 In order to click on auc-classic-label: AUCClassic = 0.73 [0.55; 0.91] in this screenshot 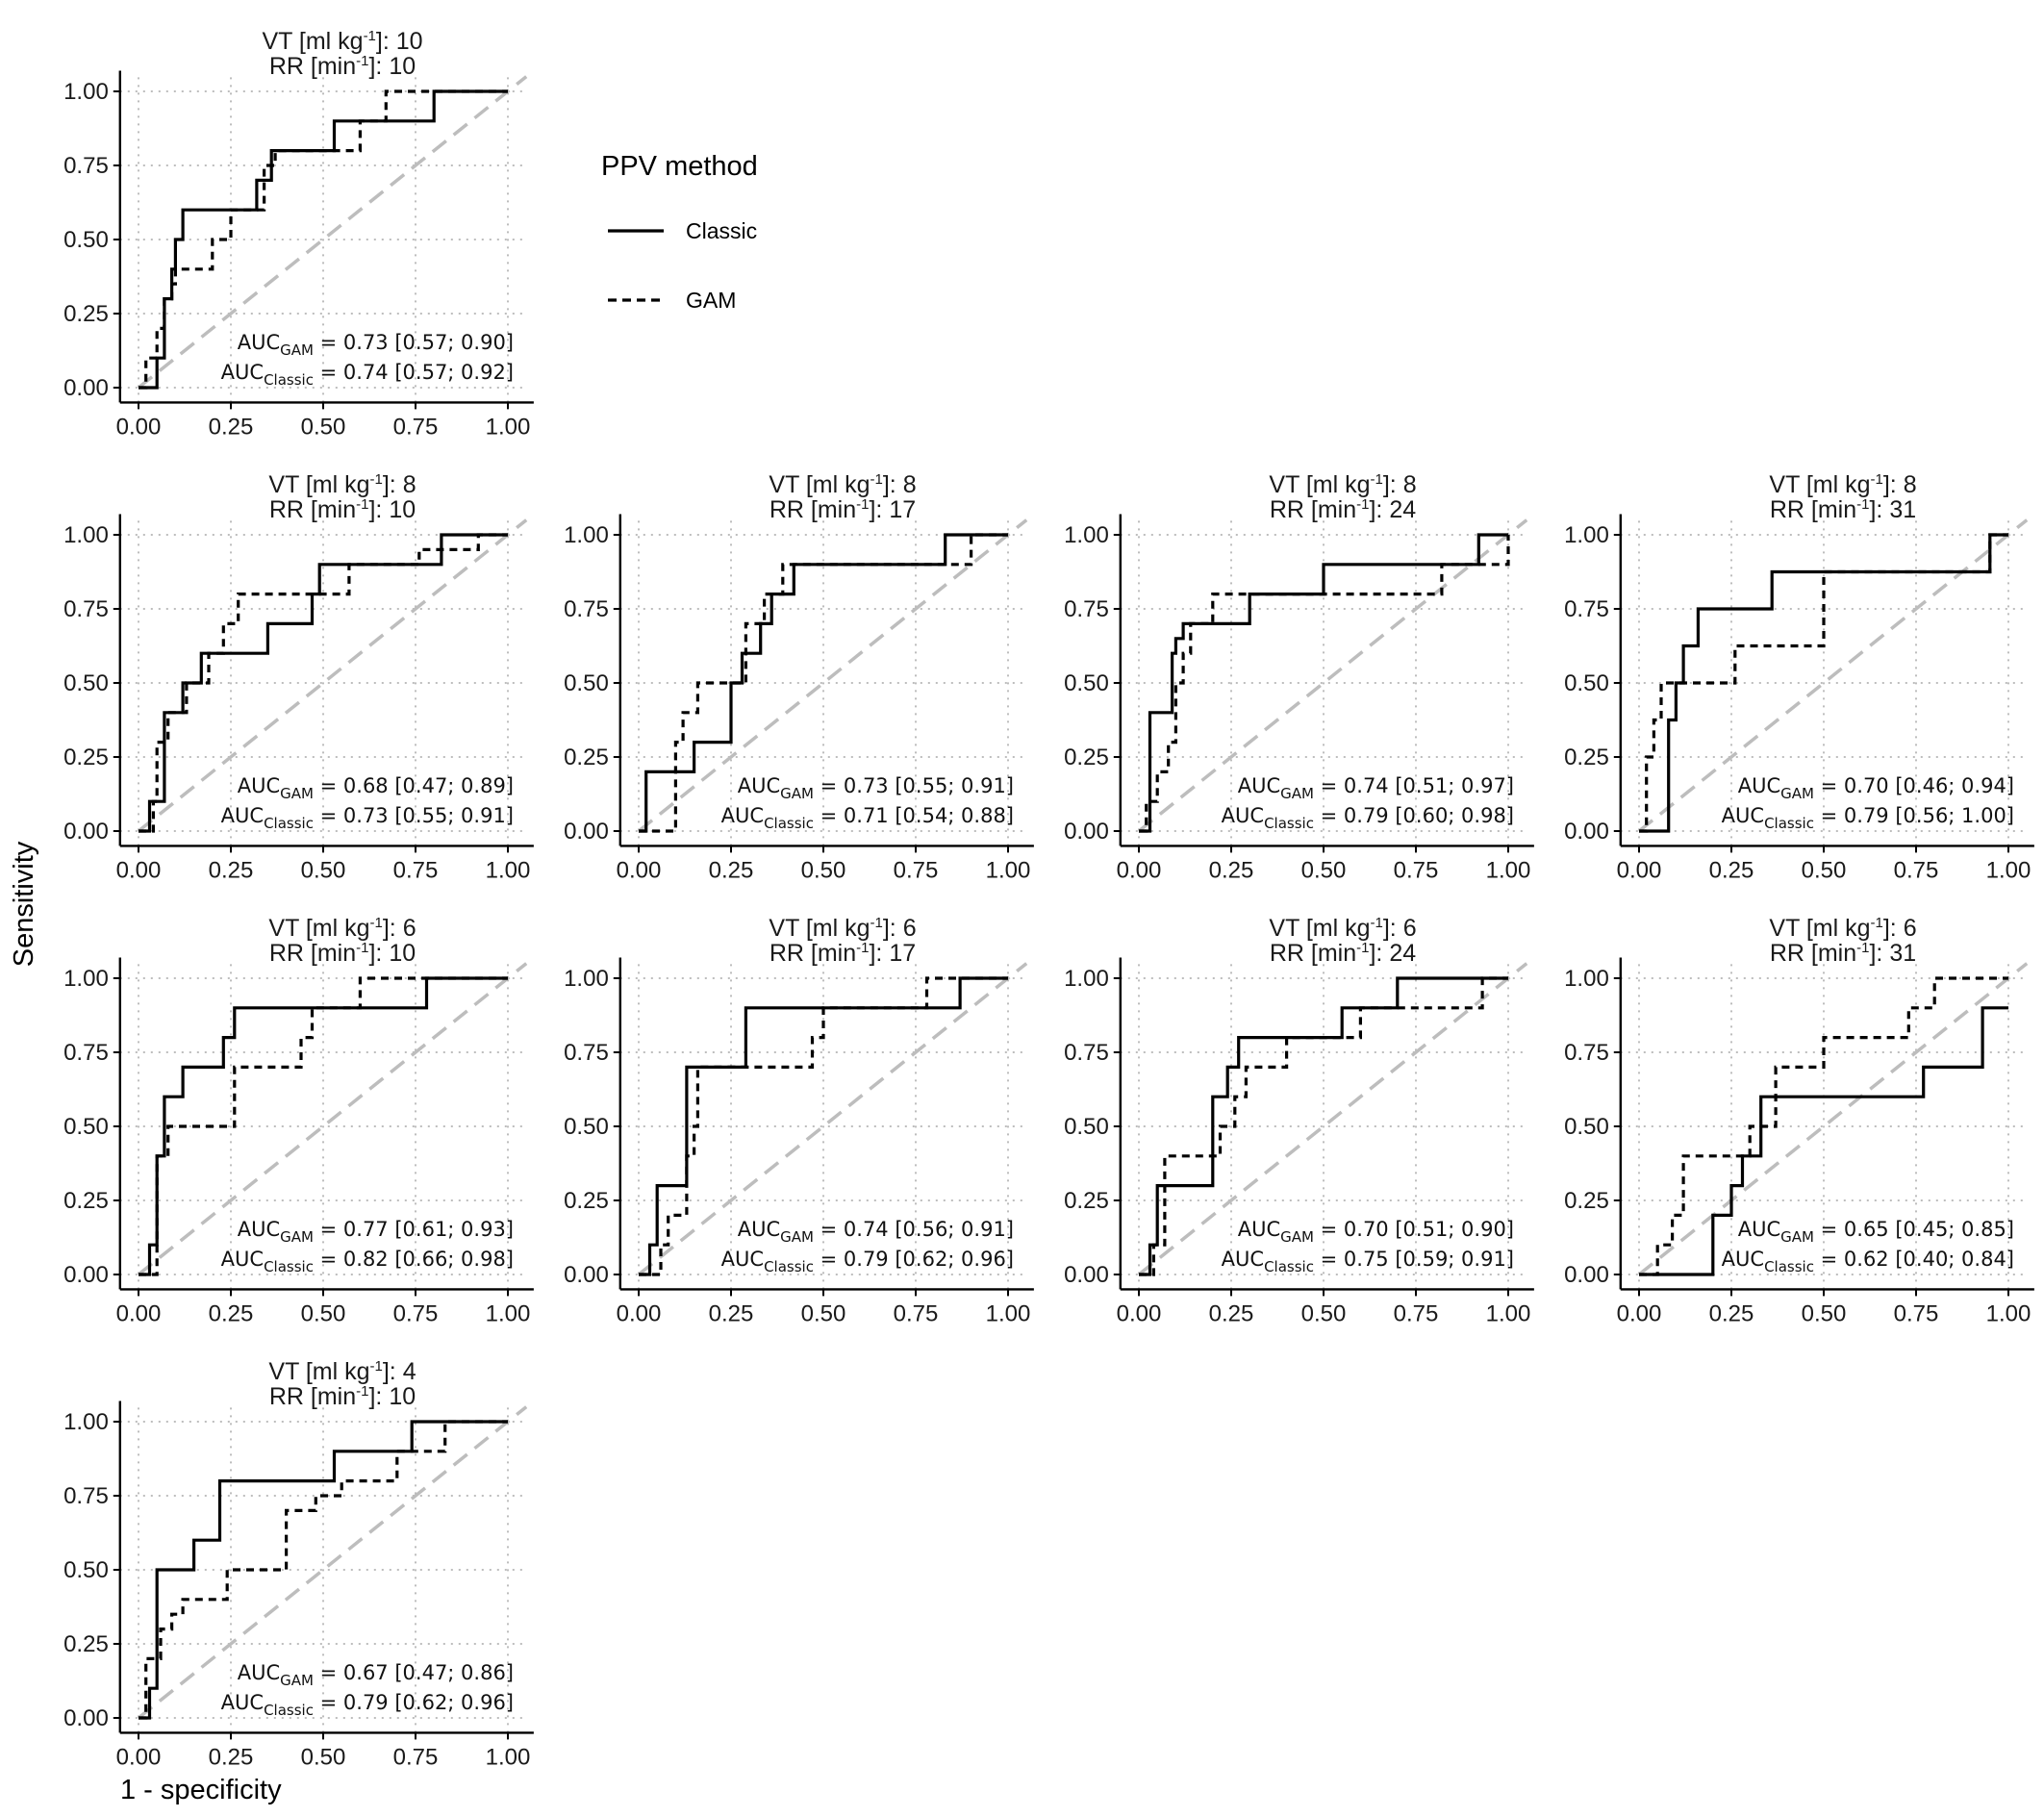, I will do `click(367, 818)`.